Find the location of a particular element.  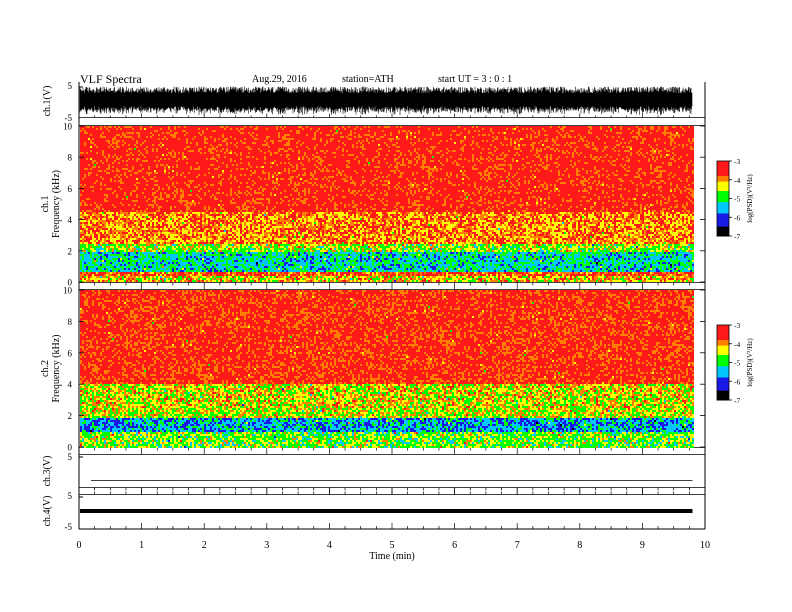

ch1-ytick-top: 5 is located at coordinates (70, 86).